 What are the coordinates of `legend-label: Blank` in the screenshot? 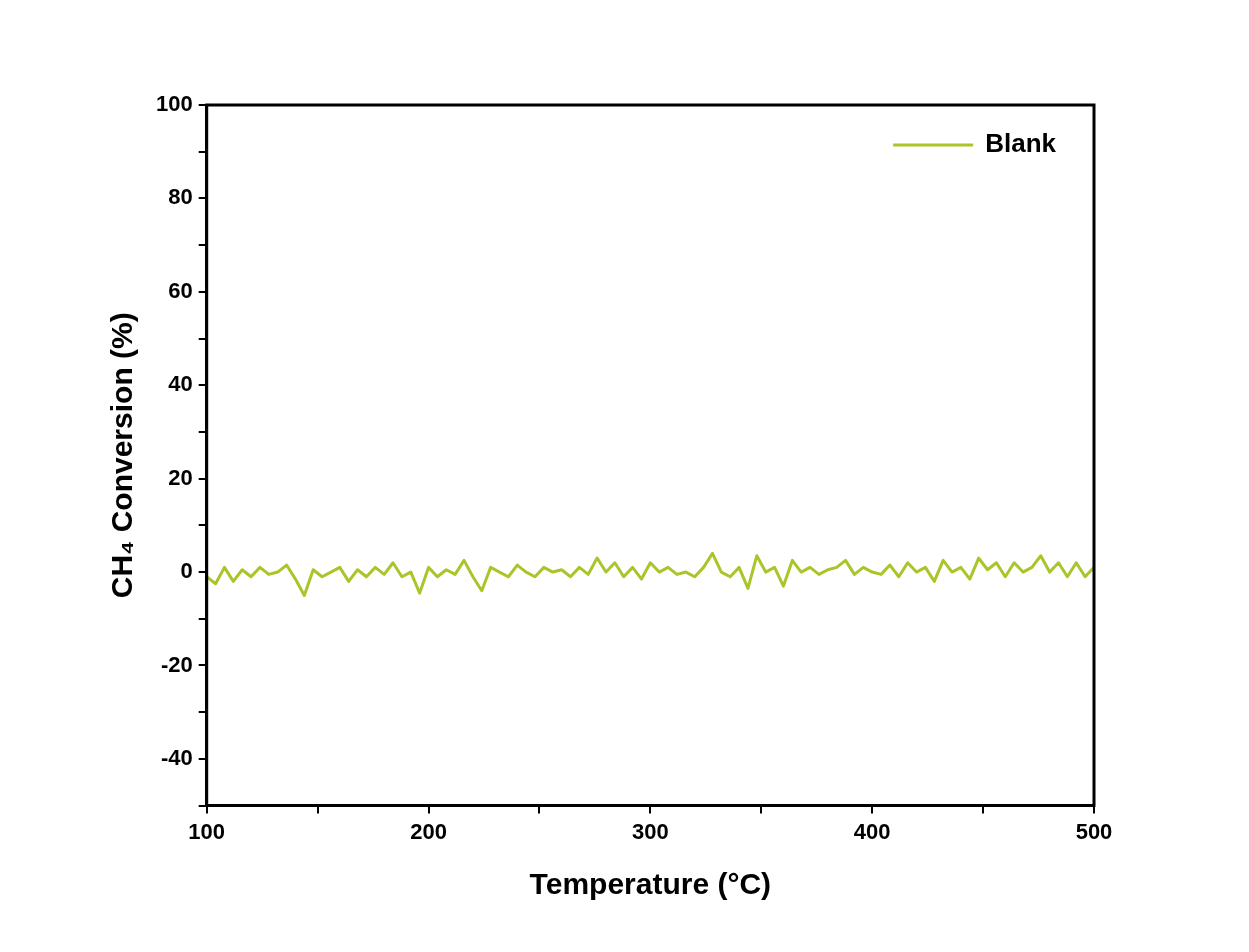 It's located at (1021, 143).